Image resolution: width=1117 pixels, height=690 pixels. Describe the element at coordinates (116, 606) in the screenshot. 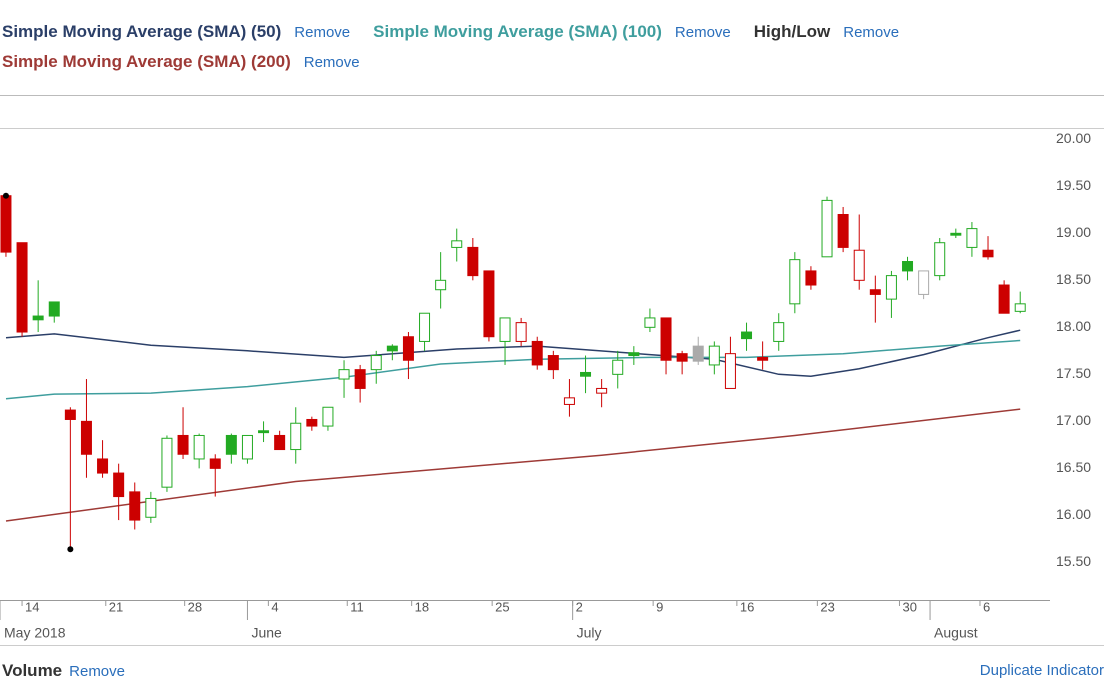

I see `x-tick-label: 21` at that location.